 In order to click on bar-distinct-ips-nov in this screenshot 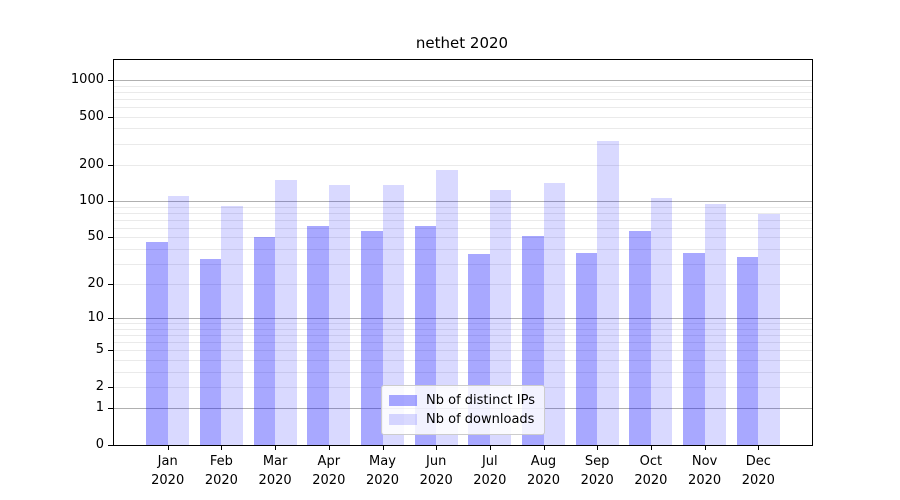, I will do `click(694, 348)`.